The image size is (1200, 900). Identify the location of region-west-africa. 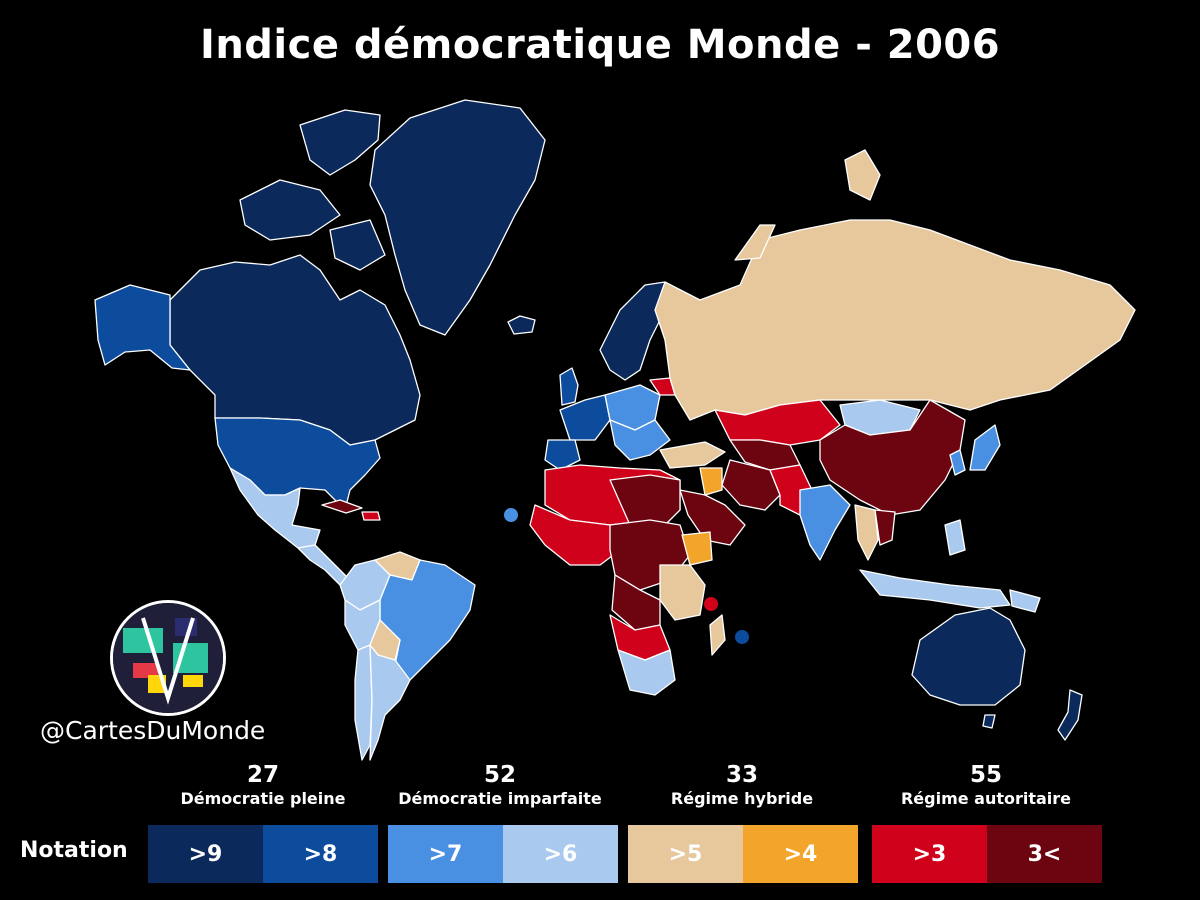
(575, 535).